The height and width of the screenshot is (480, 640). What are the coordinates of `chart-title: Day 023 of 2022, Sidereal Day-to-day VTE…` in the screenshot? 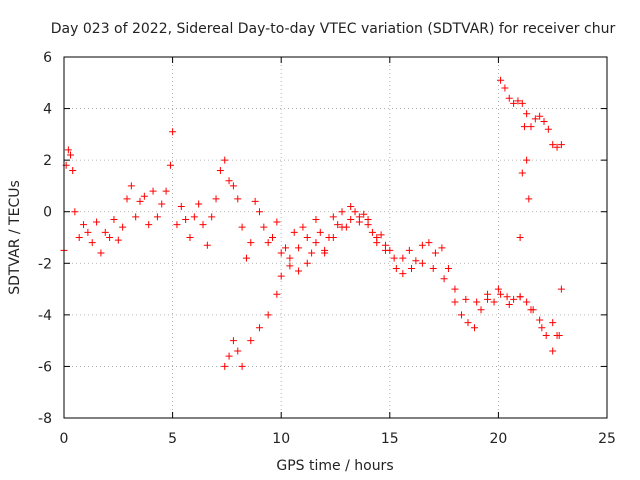 It's located at (333, 29).